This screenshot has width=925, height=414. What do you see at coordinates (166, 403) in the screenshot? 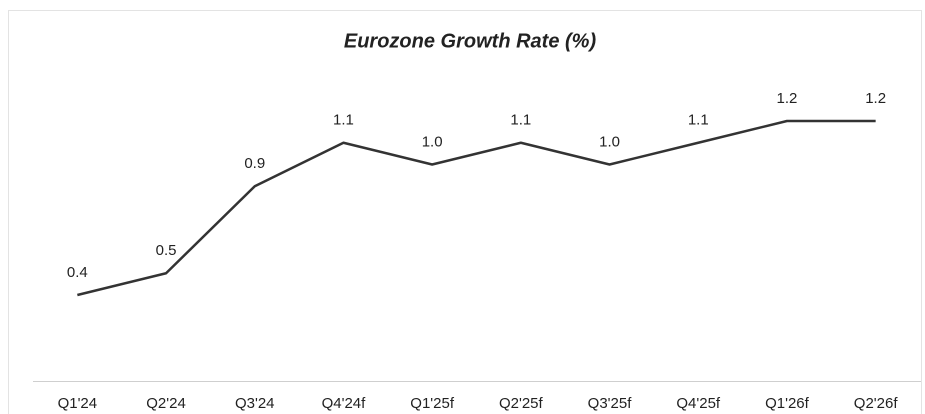
I see `x-tick-label: Q2'24` at bounding box center [166, 403].